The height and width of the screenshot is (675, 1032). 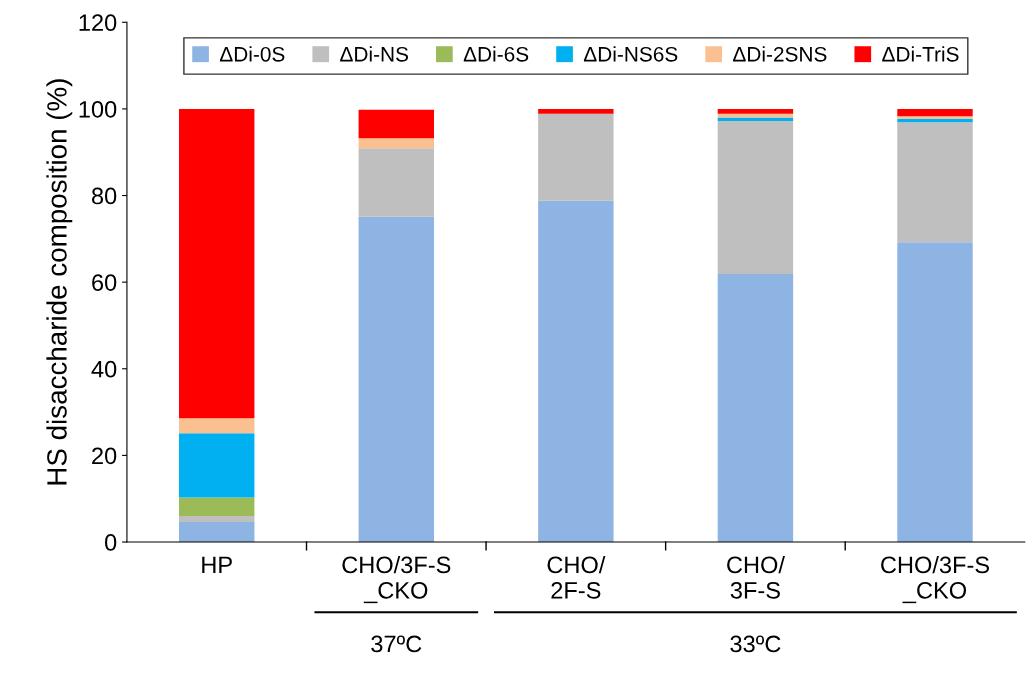 I want to click on text: 37ºC, so click(x=396, y=644).